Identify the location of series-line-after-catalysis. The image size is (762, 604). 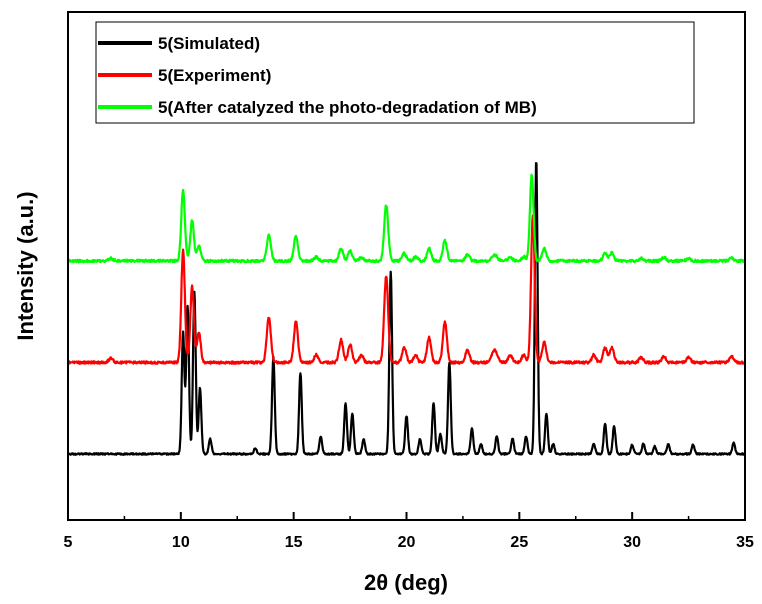
(406, 218).